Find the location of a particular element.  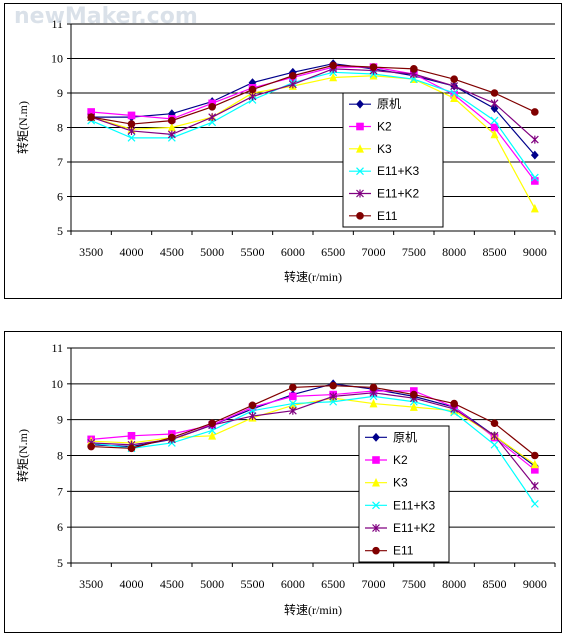

x-tick-label: 8000 is located at coordinates (454, 252).